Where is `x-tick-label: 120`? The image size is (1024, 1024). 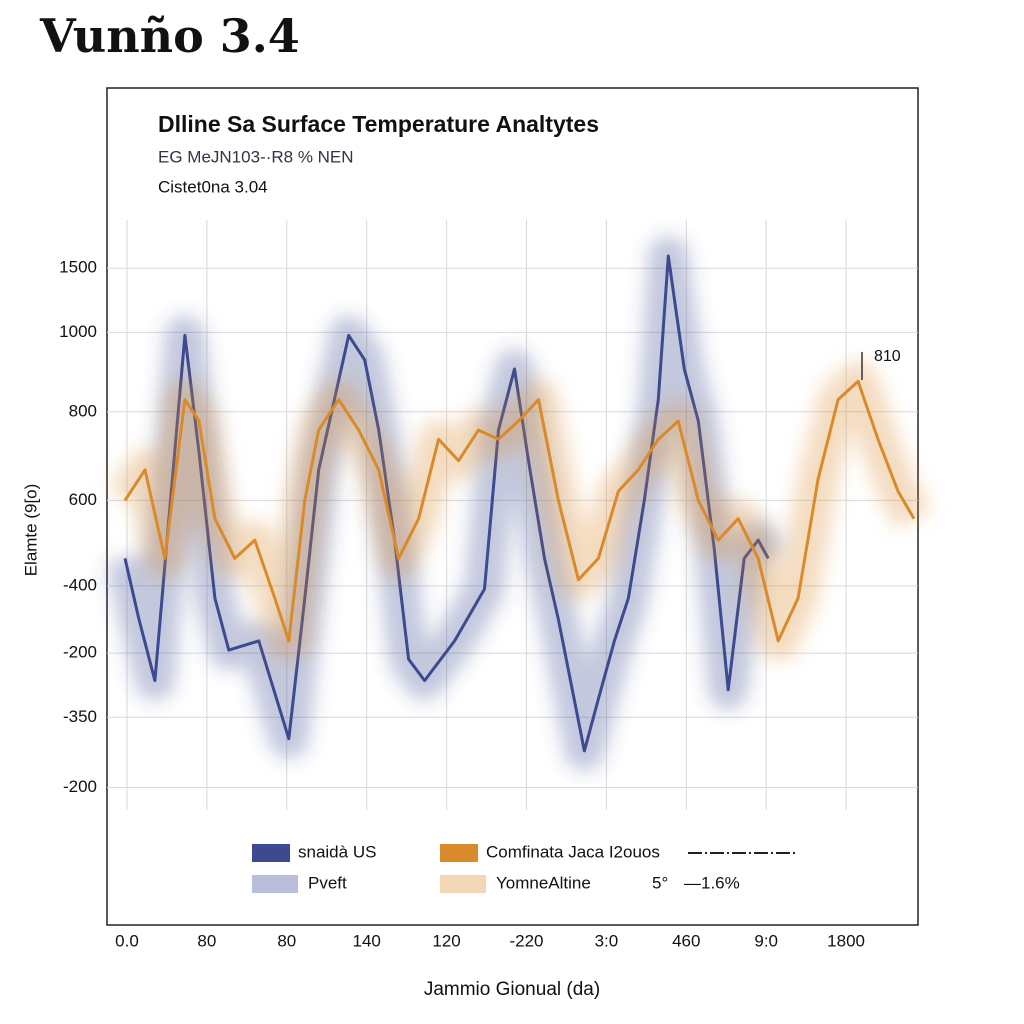 x-tick-label: 120 is located at coordinates (446, 940).